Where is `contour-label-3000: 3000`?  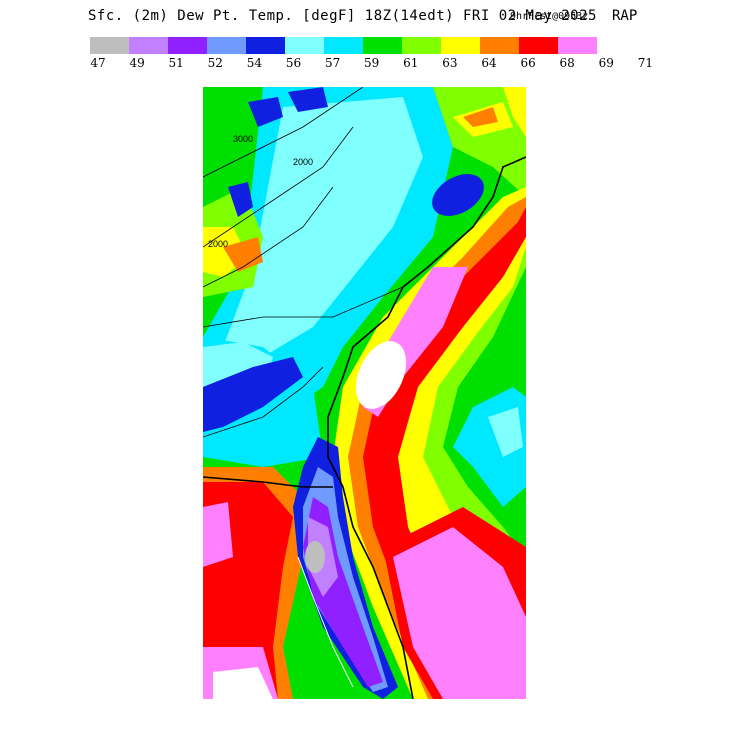 contour-label-3000: 3000 is located at coordinates (243, 139).